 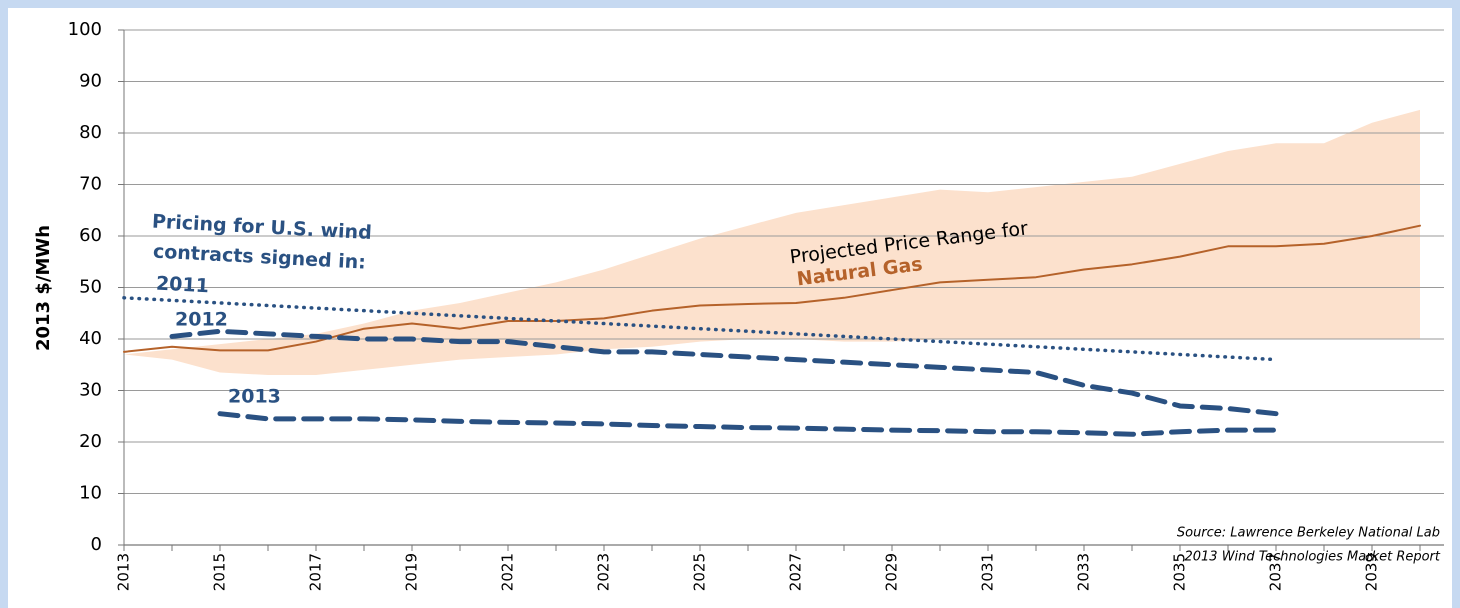 I want to click on x-tick-label: 2013, so click(x=124, y=572).